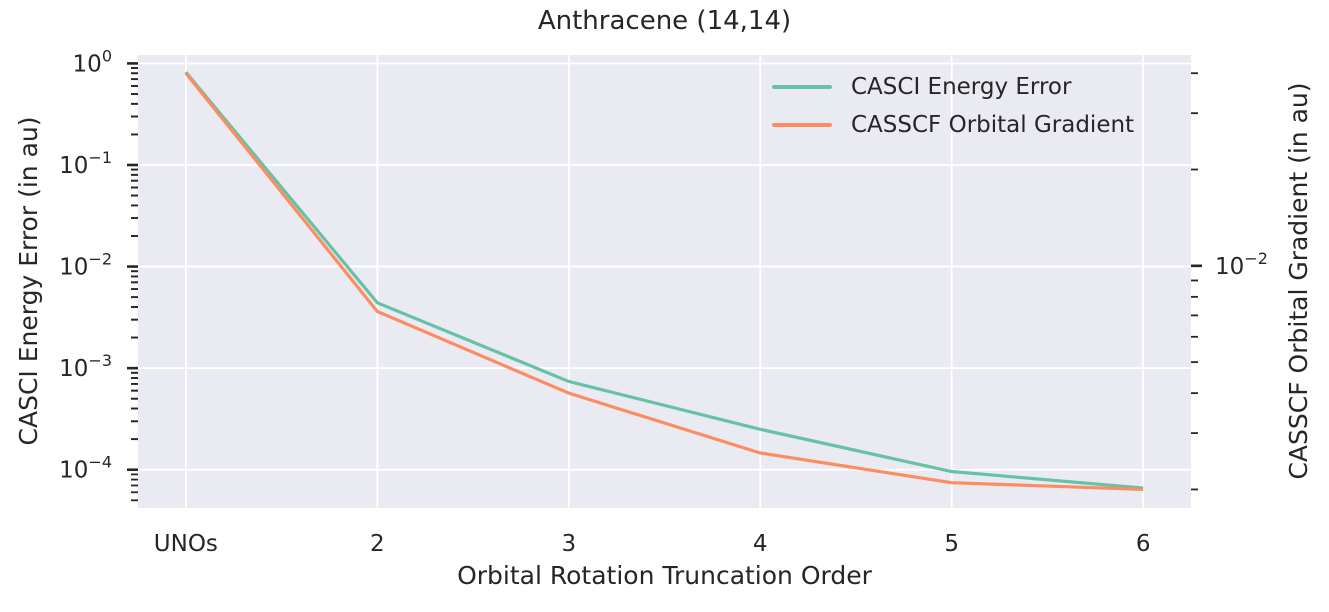 The width and height of the screenshot is (1329, 612). What do you see at coordinates (664, 575) in the screenshot?
I see `x-axis-label: Orbital Rotation Truncation Order` at bounding box center [664, 575].